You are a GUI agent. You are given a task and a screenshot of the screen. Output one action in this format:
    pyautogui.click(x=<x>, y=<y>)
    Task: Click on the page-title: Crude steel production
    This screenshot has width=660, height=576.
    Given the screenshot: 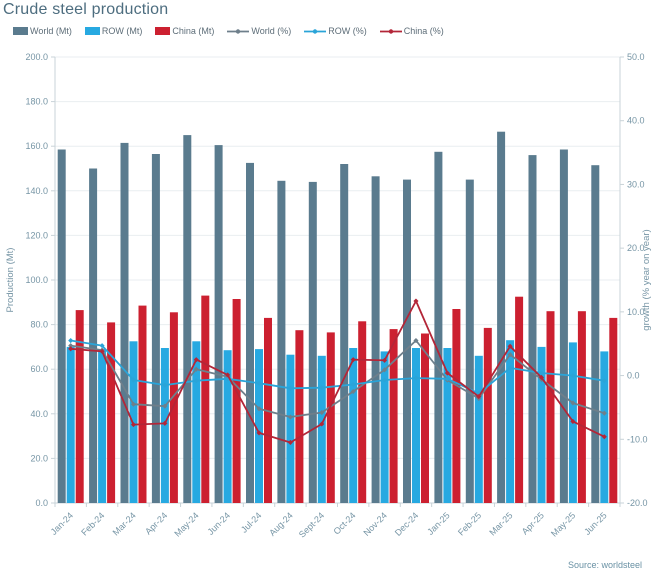 What is the action you would take?
    pyautogui.click(x=86, y=9)
    